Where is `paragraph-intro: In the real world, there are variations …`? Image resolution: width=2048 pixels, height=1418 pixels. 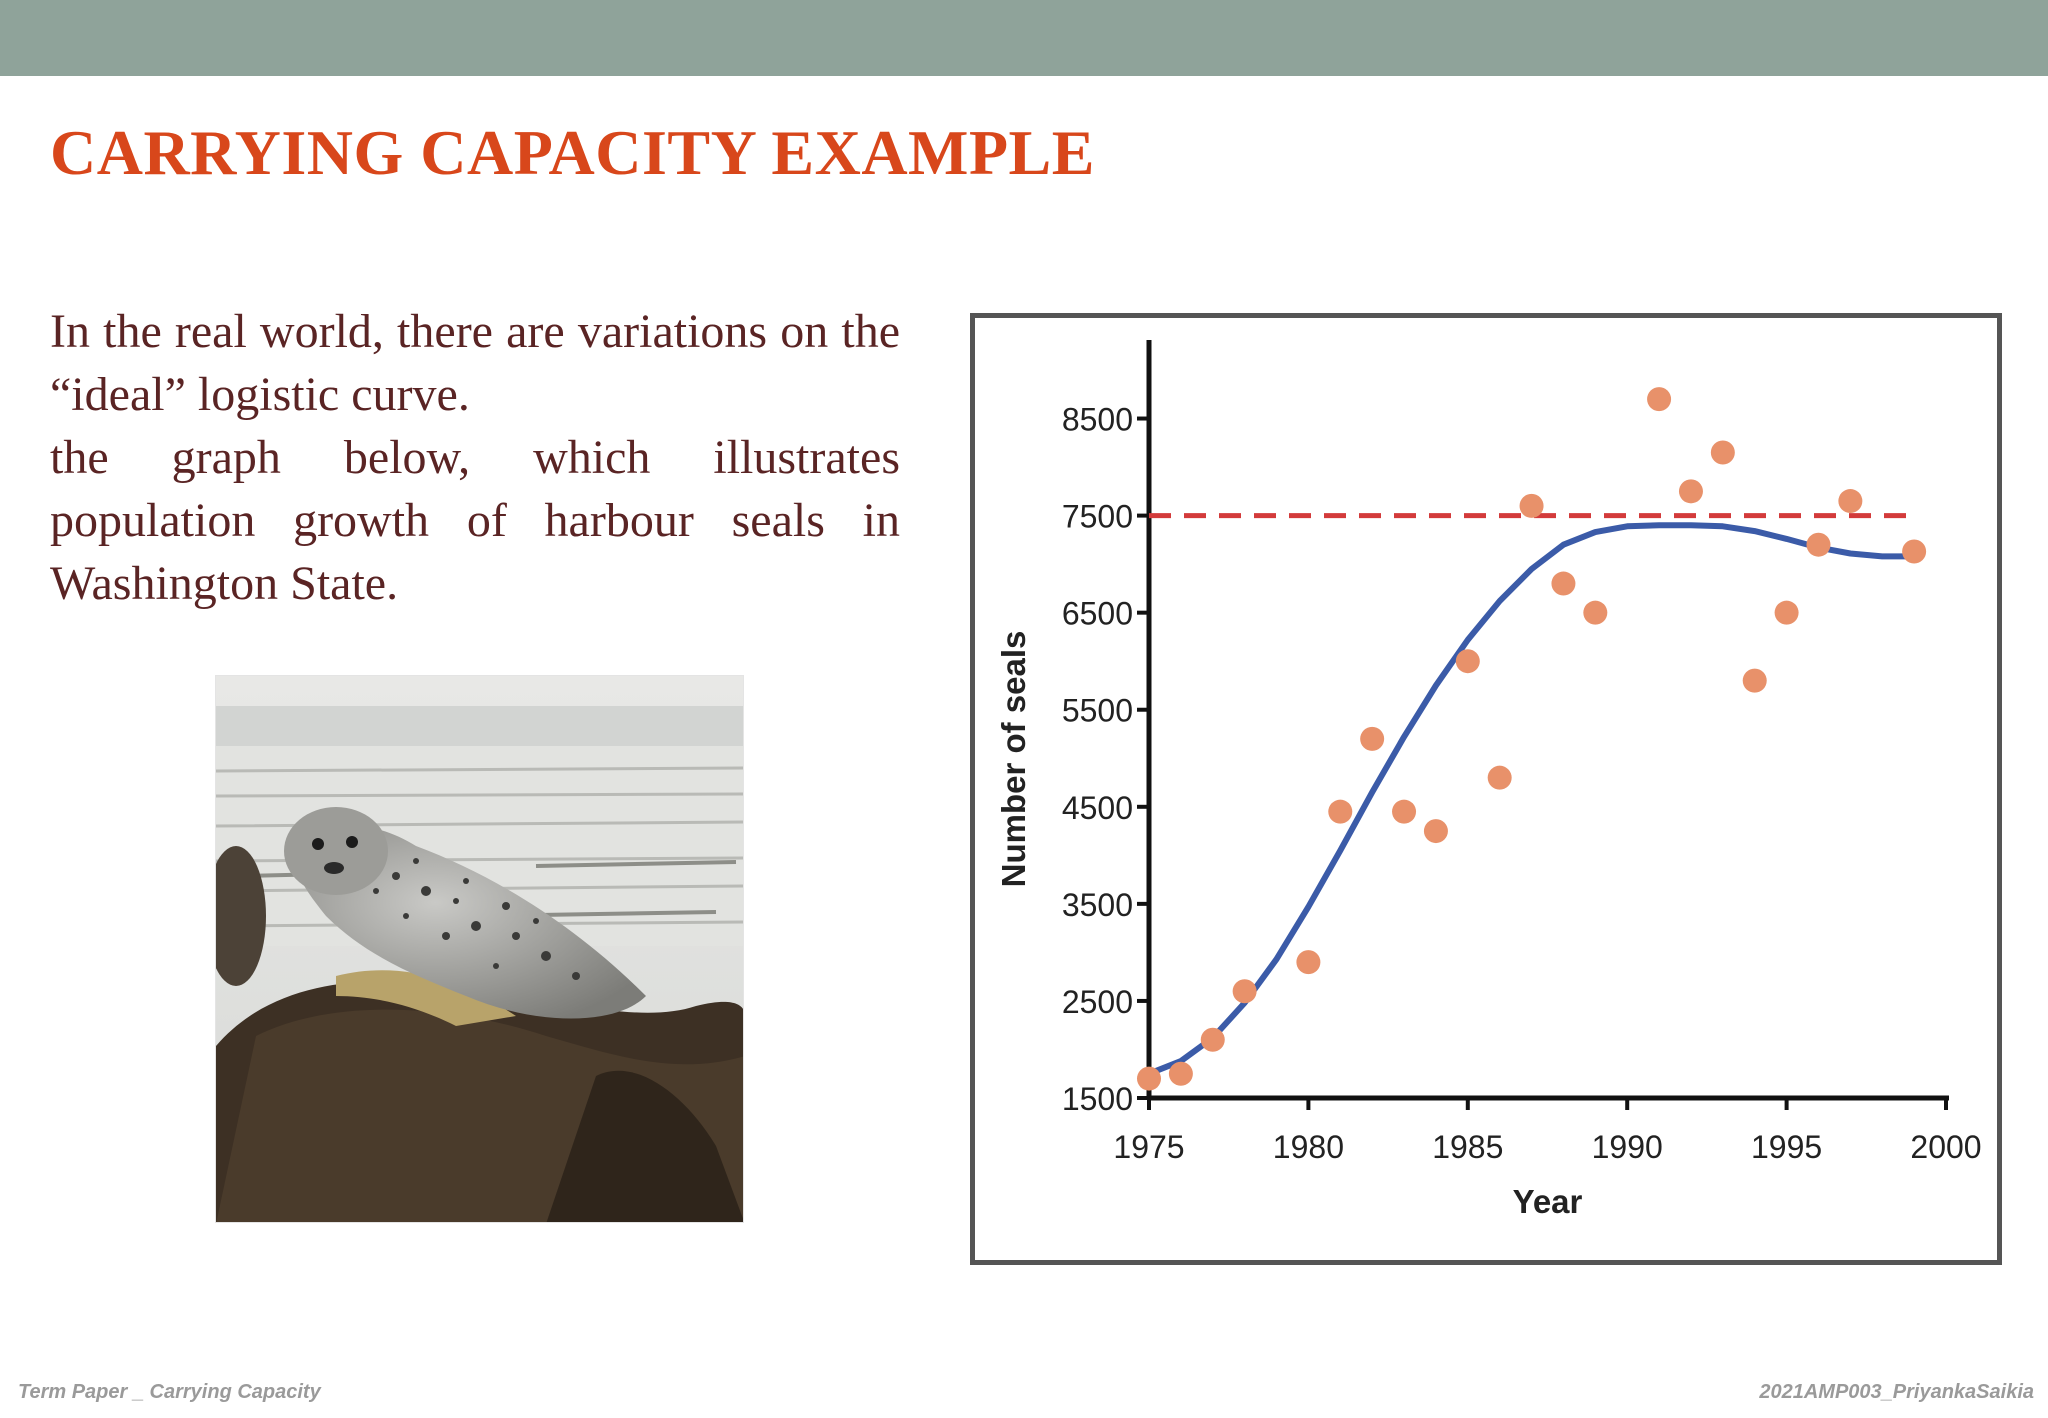
paragraph-intro: In the real world, there are variations … is located at coordinates (475, 363).